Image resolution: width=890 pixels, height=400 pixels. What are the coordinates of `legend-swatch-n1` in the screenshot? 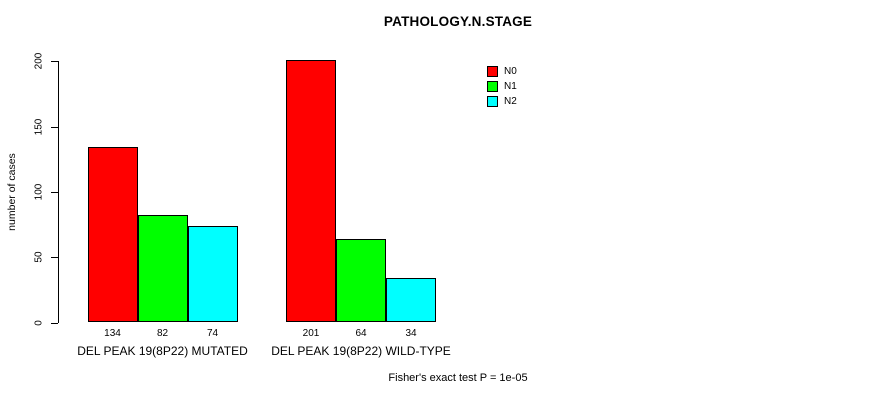 It's located at (492, 86).